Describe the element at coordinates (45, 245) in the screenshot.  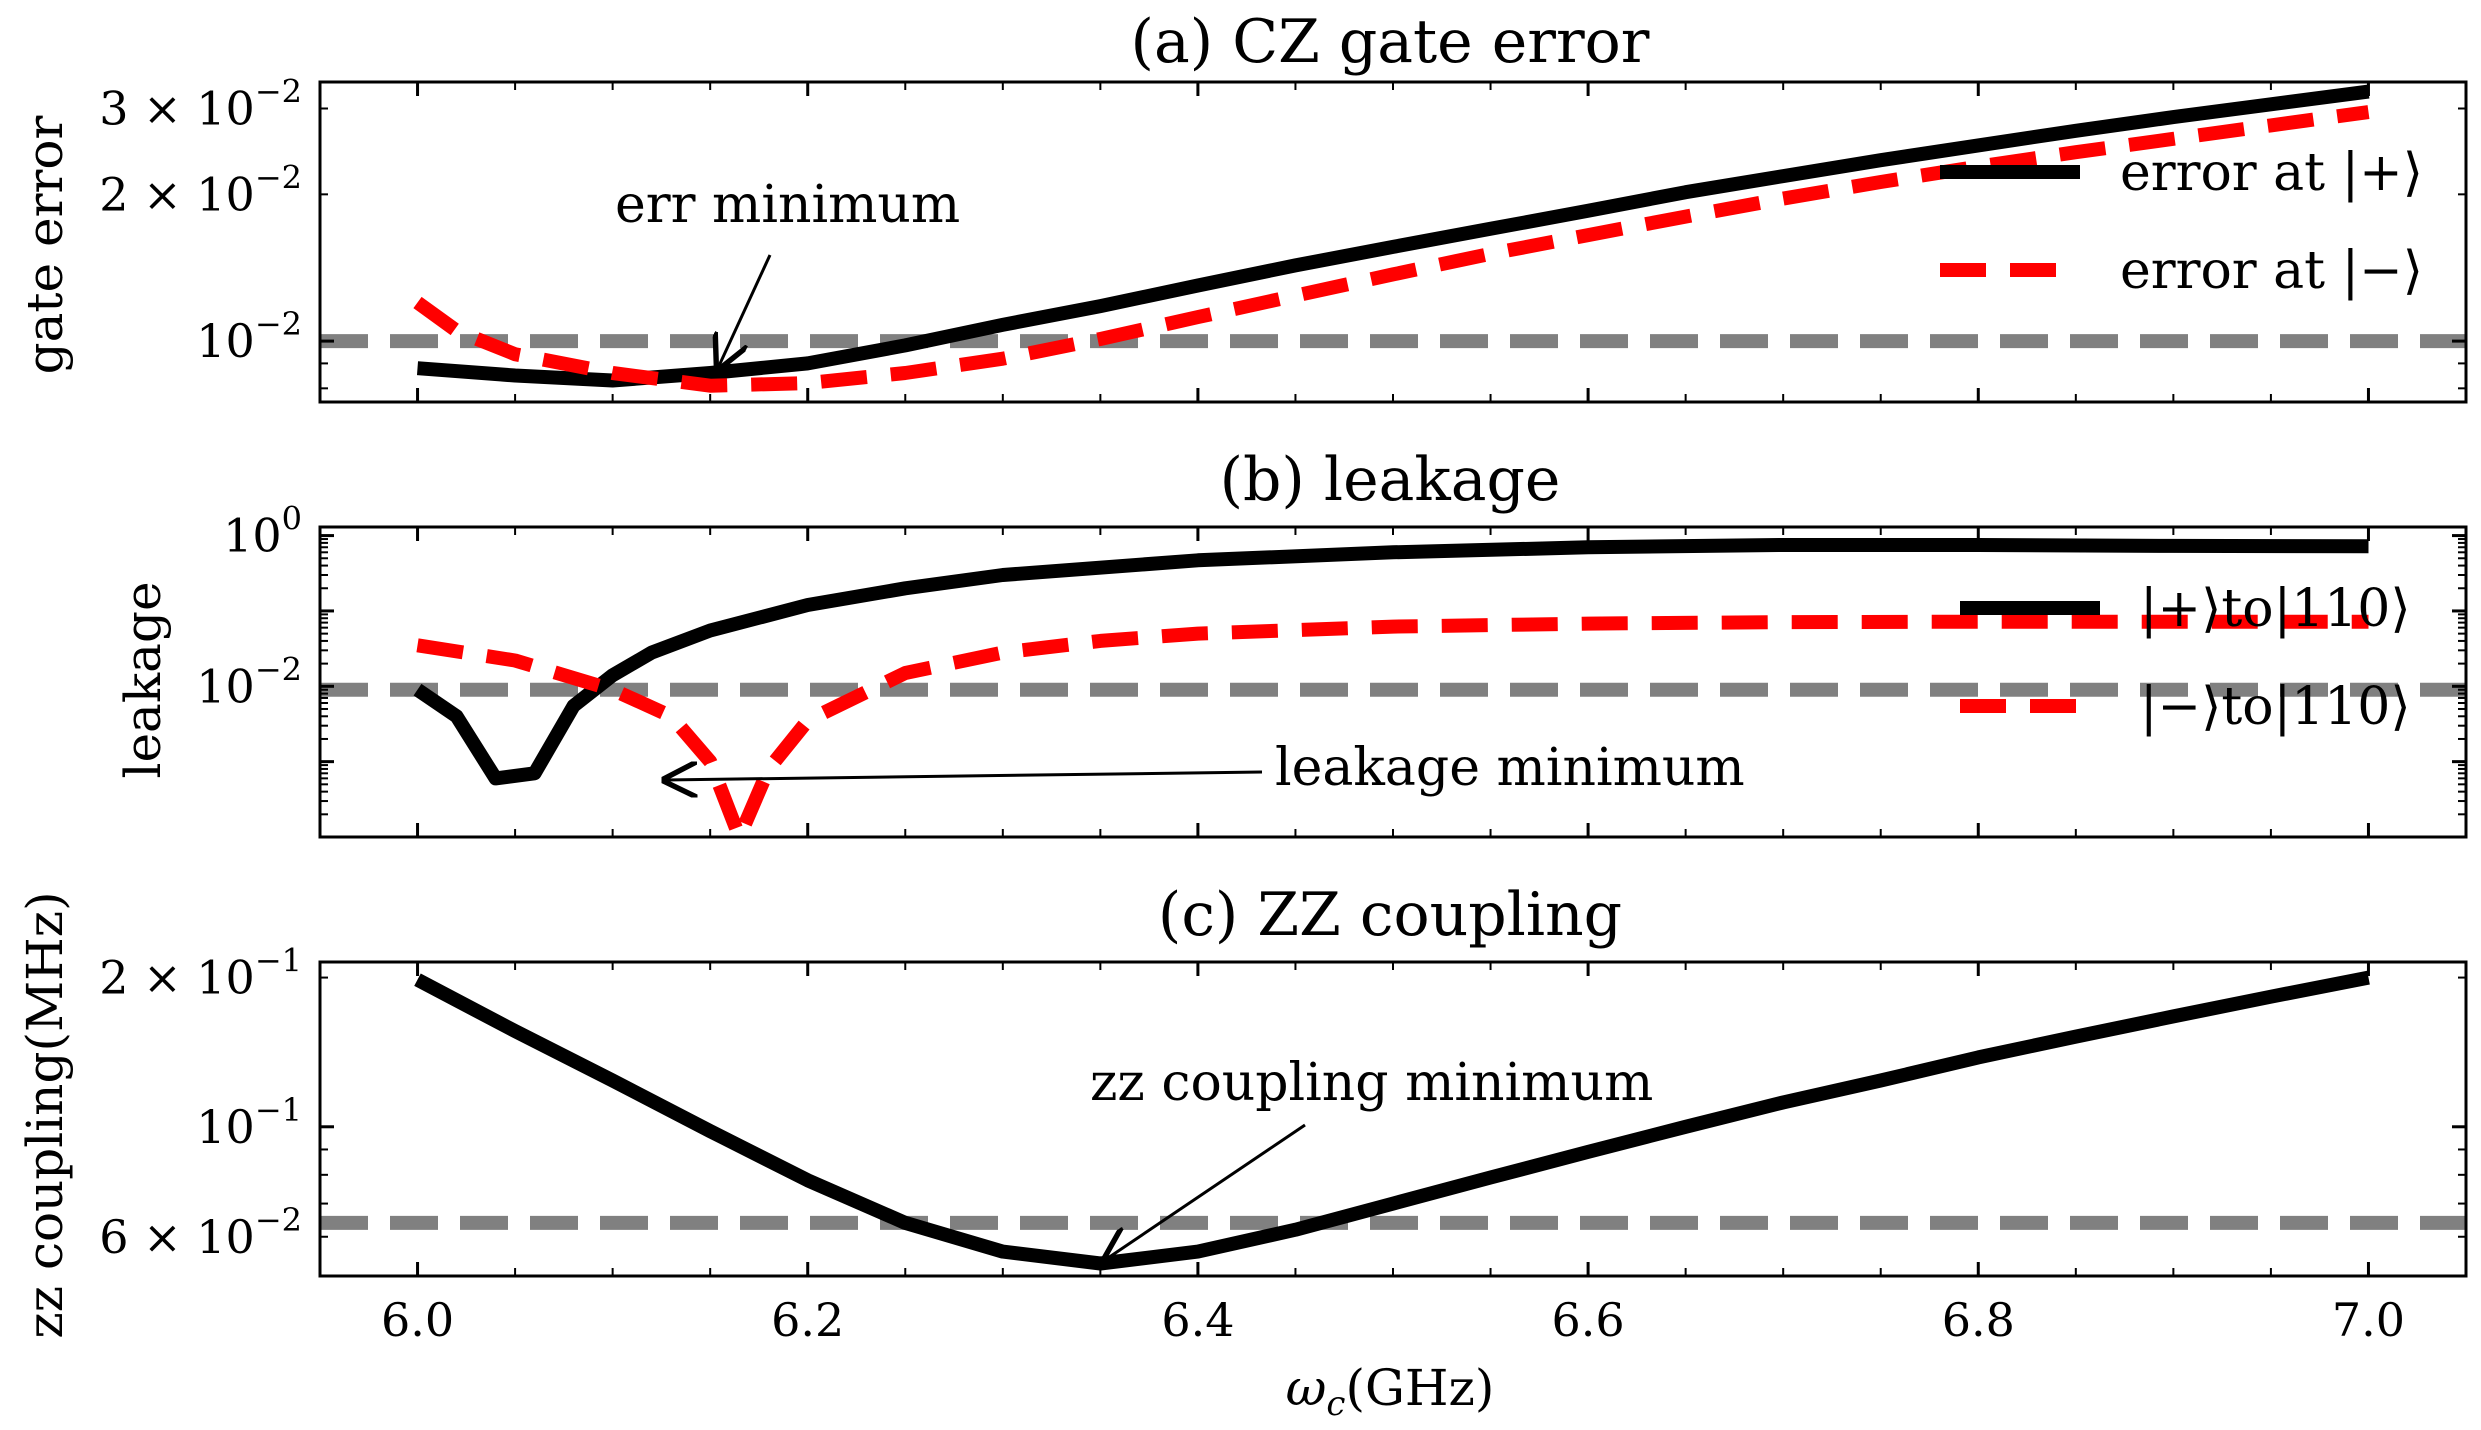
I see `panel-a-ylabel: gate error` at that location.